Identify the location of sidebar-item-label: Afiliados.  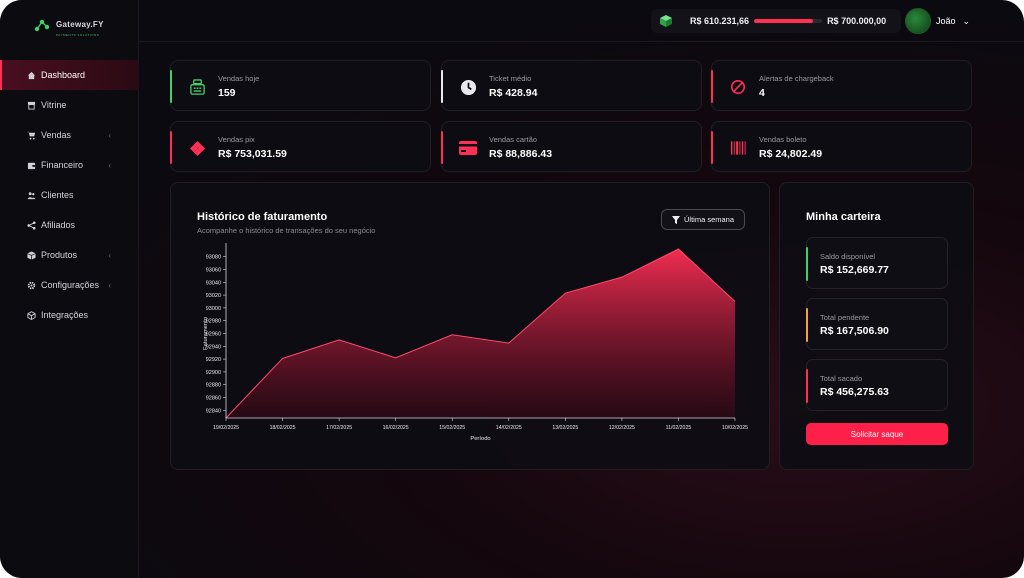
(58, 225).